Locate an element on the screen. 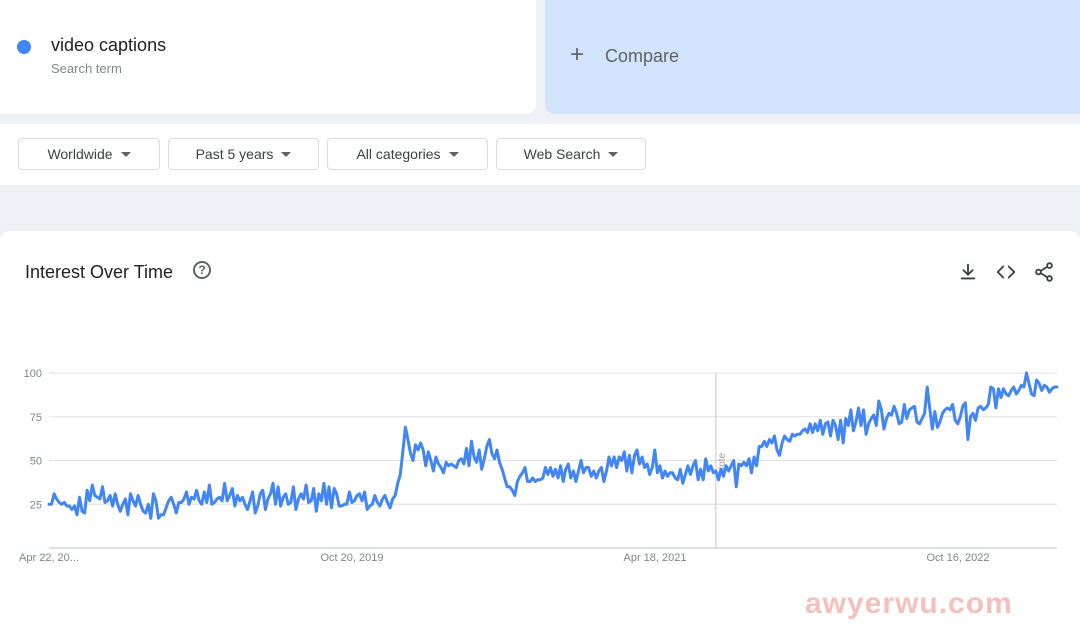  watermark-text: awyerwu.com is located at coordinates (909, 603).